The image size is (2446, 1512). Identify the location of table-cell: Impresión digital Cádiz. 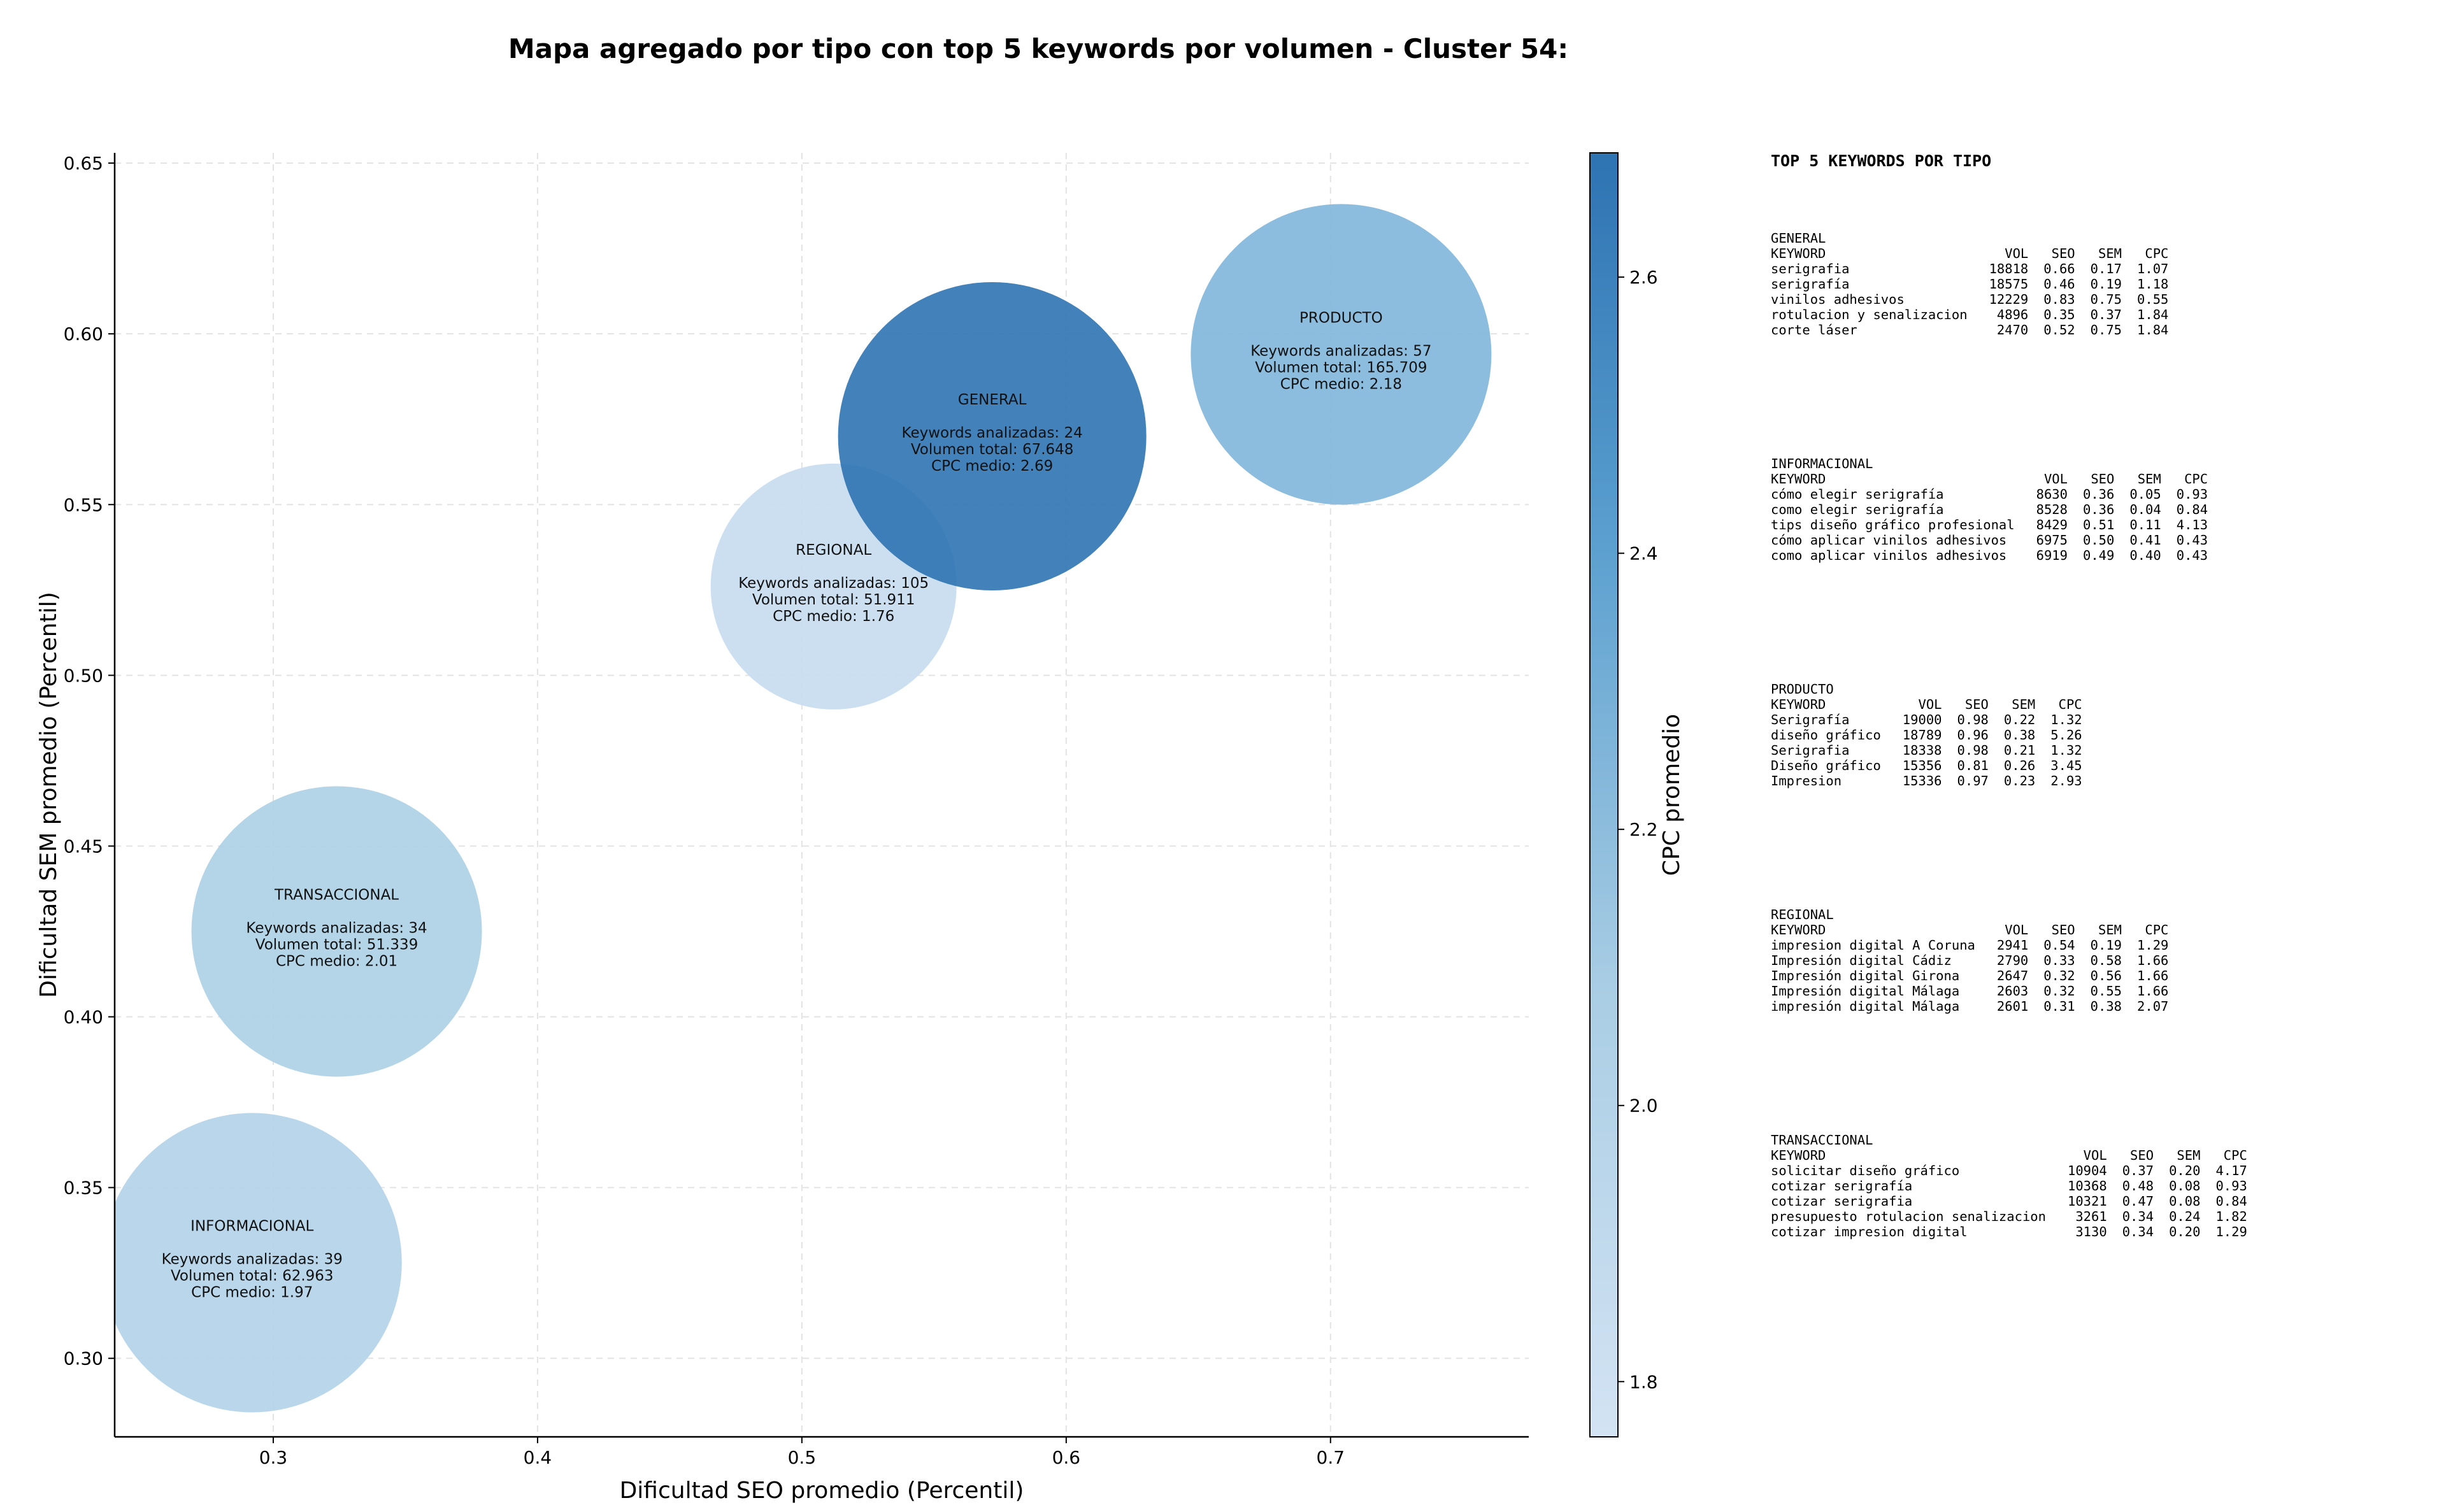
(1862, 960).